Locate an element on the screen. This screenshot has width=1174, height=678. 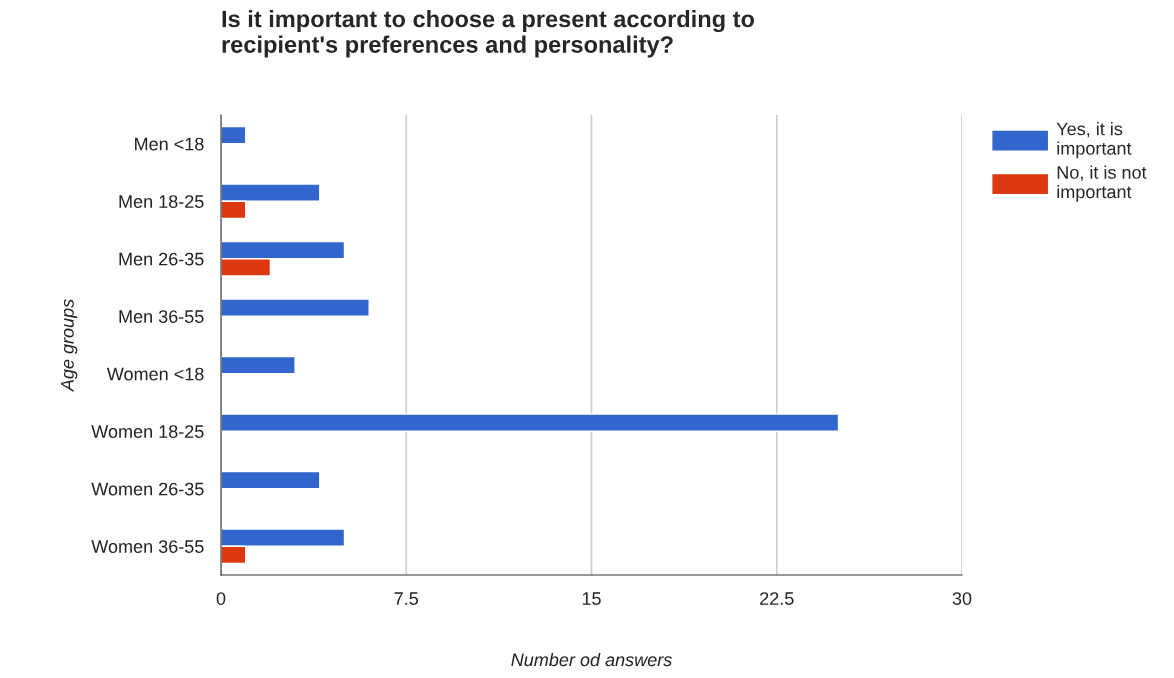
y-tick-label: Women 36-55 is located at coordinates (147, 546).